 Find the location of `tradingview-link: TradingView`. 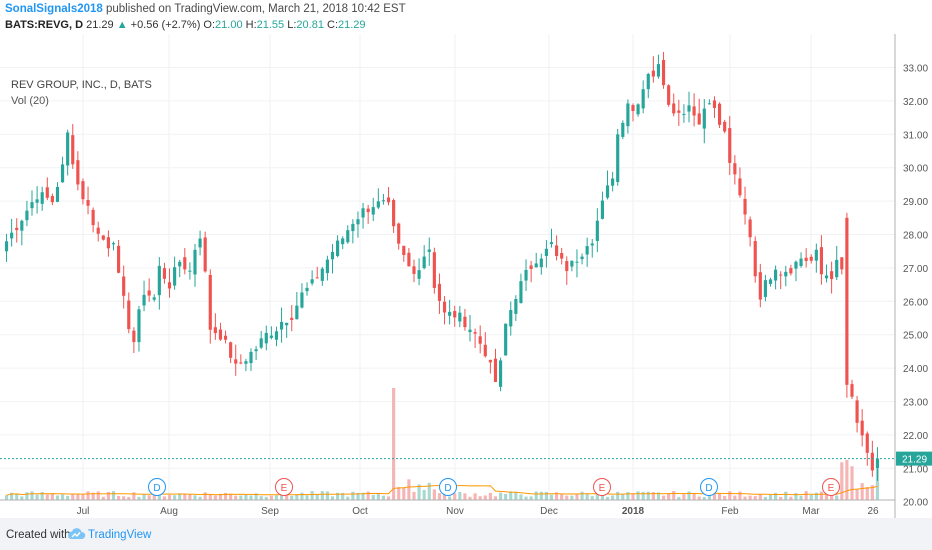

tradingview-link: TradingView is located at coordinates (120, 535).